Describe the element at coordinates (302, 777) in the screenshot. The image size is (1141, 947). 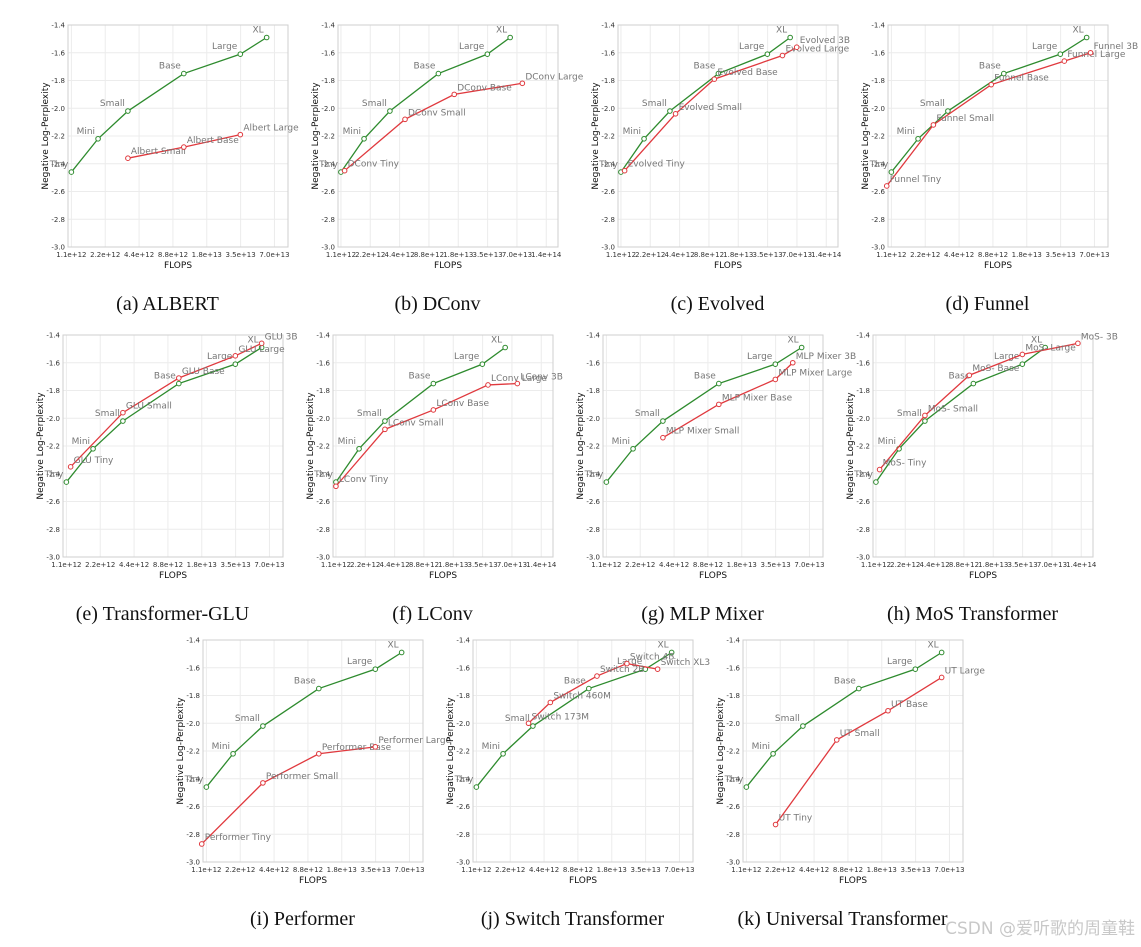
I see `point-label: Performer Small` at that location.